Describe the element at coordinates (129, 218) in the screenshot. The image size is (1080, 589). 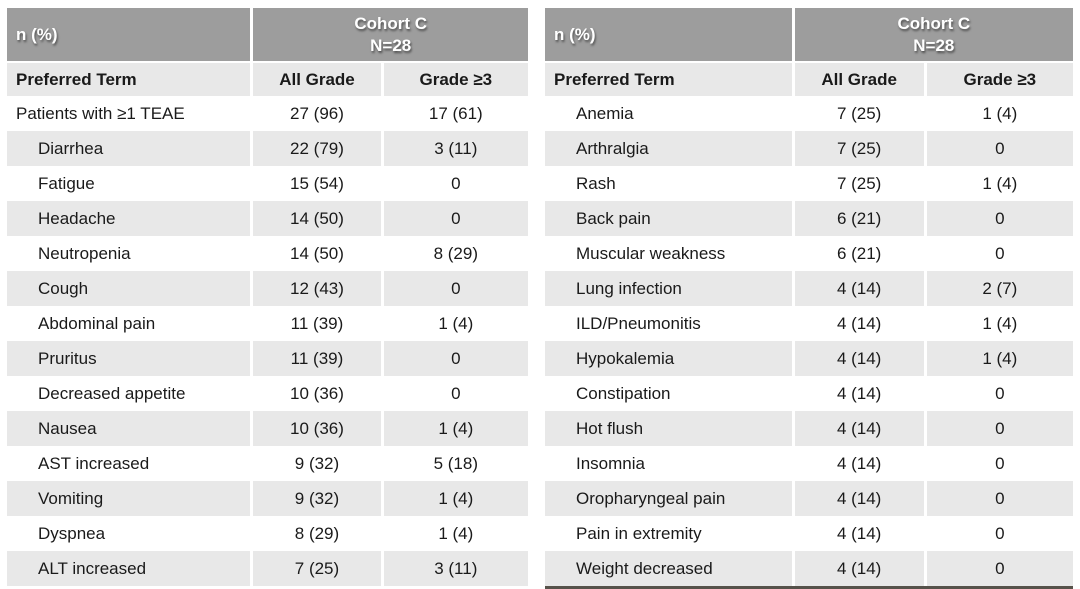
I see `preferred-term-cell: Headache` at that location.